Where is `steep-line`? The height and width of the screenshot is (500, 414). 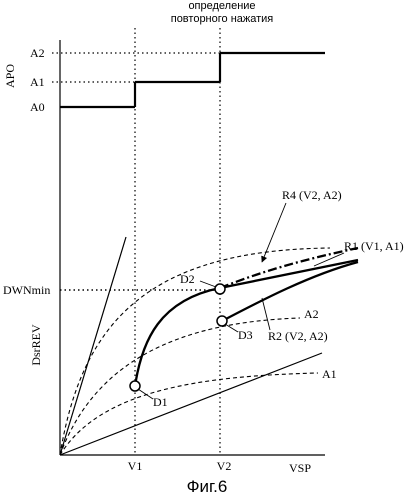 steep-line is located at coordinates (93, 346).